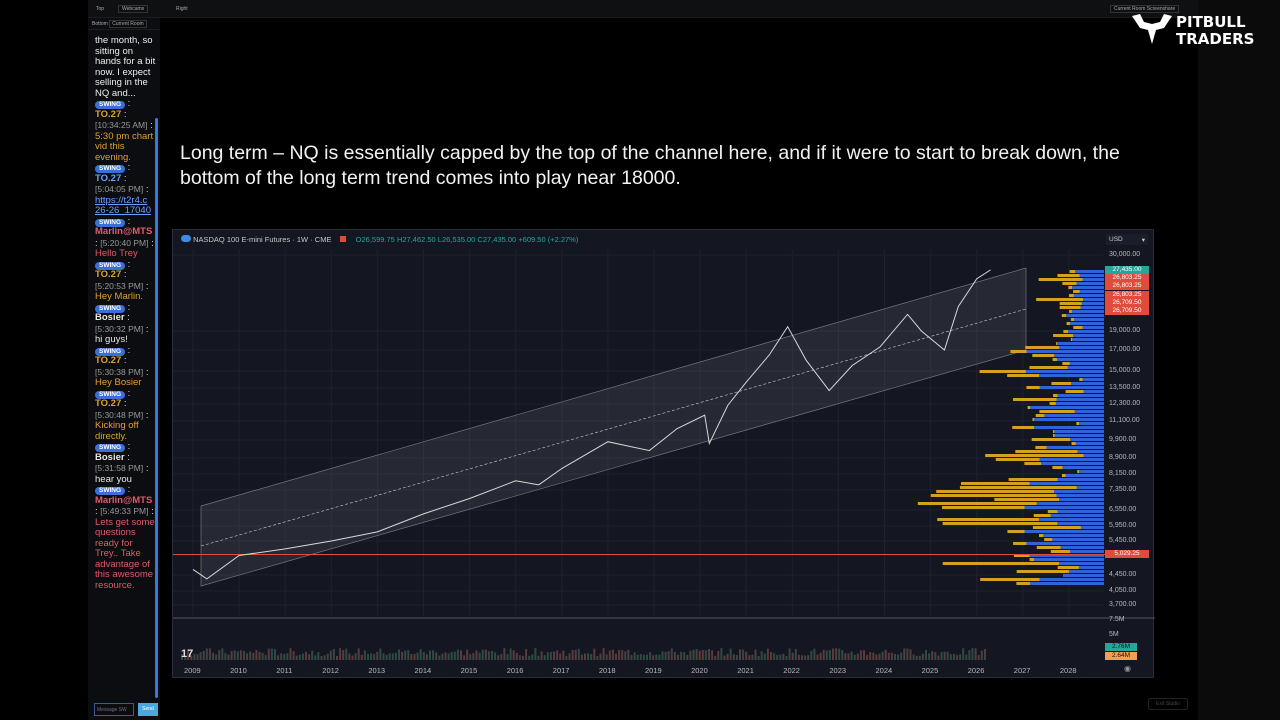  Describe the element at coordinates (1123, 473) in the screenshot. I see `y-tick-label: 8,150.00` at that location.